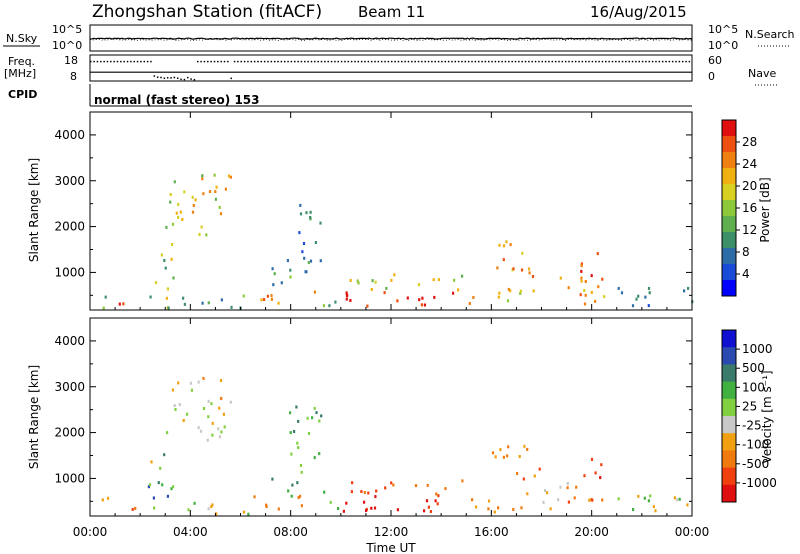  Describe the element at coordinates (755, 445) in the screenshot. I see `colorbar-tick-label: -100` at that location.